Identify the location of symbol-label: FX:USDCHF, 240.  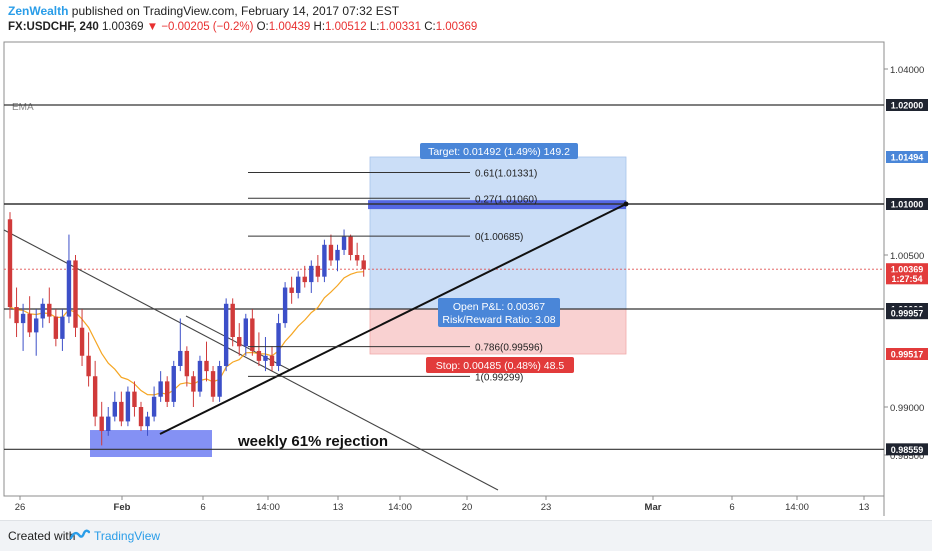
(53, 27).